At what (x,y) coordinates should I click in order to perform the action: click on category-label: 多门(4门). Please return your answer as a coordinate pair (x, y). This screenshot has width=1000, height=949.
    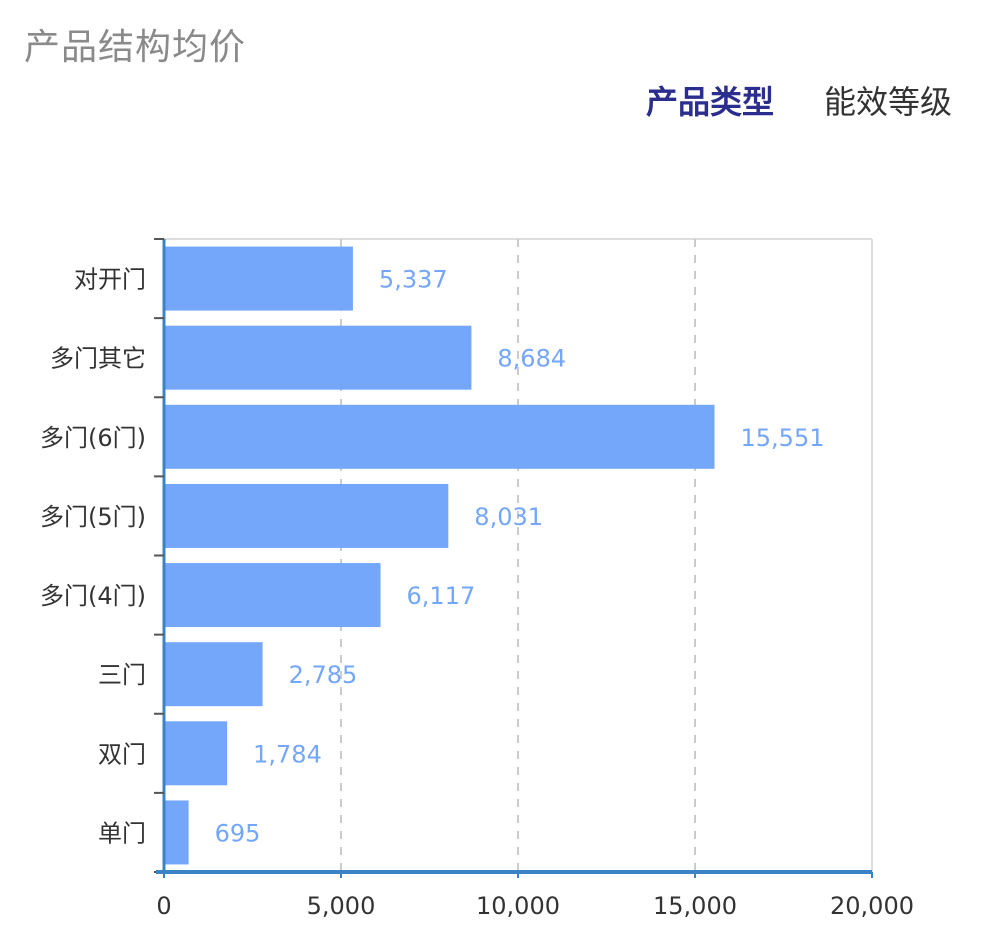
    Looking at the image, I should click on (93, 596).